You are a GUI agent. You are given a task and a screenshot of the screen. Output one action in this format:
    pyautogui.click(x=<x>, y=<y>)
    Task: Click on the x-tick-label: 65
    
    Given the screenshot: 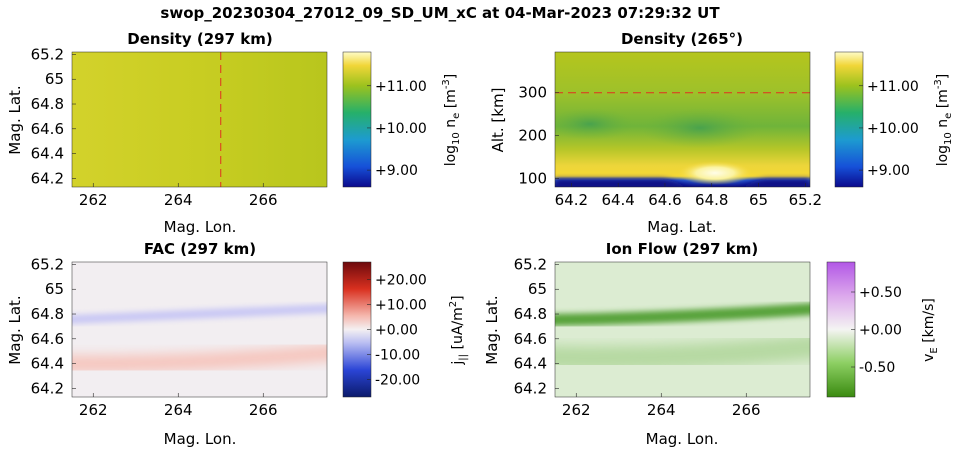 What is the action you would take?
    pyautogui.click(x=758, y=200)
    